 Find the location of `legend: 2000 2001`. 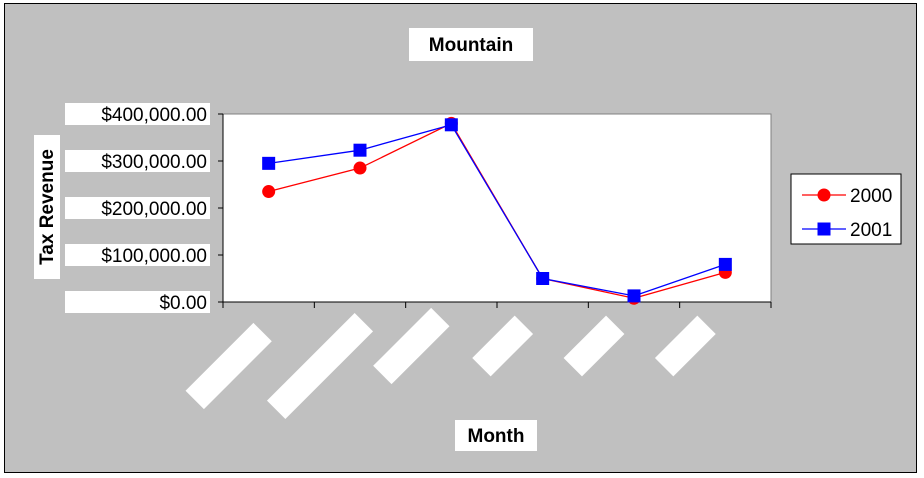

legend: 2000 2001 is located at coordinates (846, 209).